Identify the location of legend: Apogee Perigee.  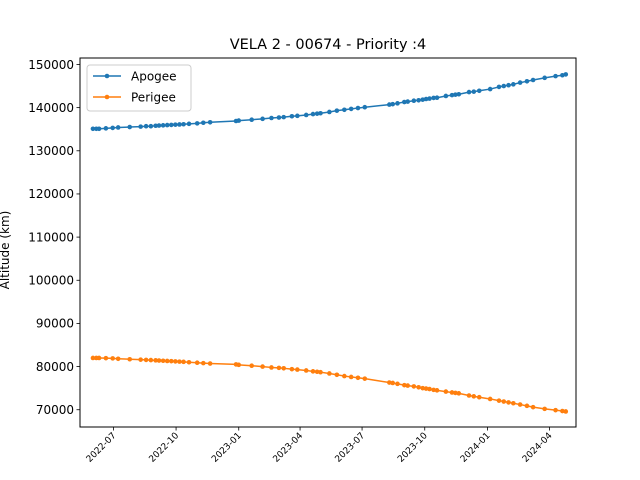
(139, 88).